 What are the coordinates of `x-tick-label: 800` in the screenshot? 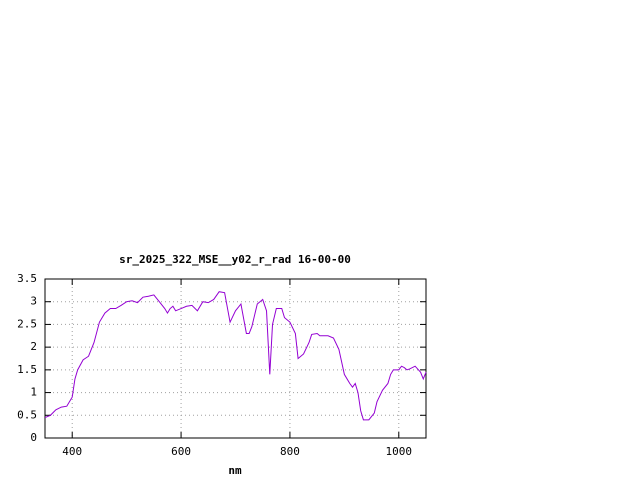 It's located at (290, 451).